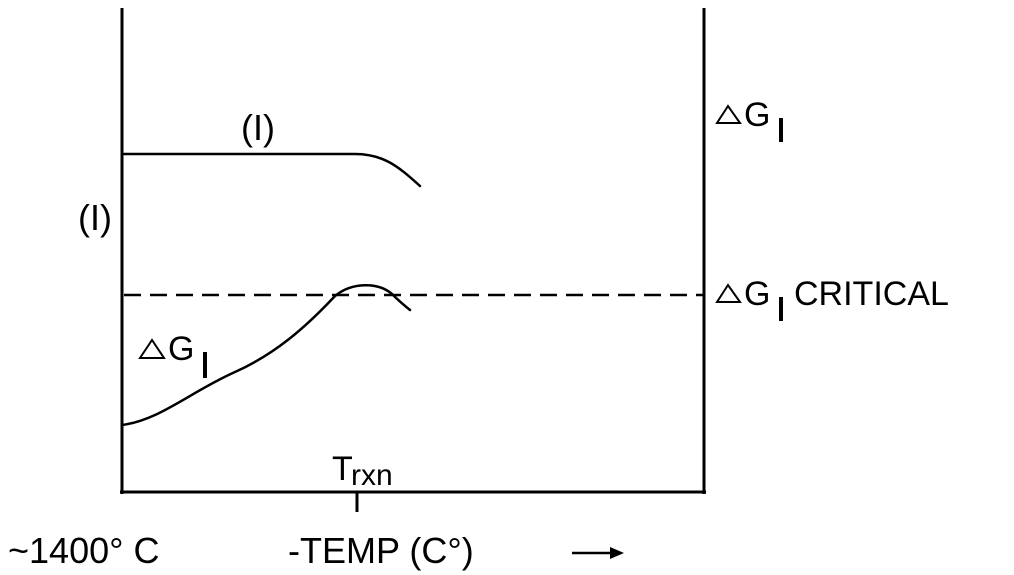 This screenshot has height=575, width=1014. I want to click on trxn-label: T rxn, so click(362, 471).